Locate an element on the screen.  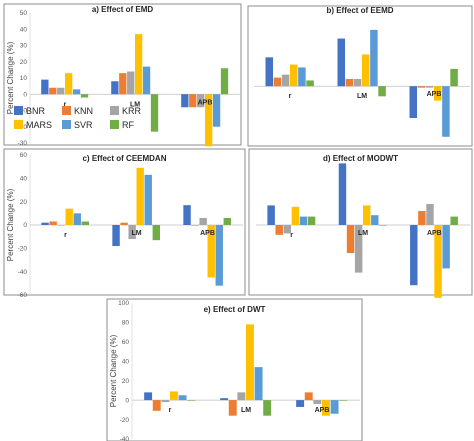
legend-item-bnr: BNR is located at coordinates (30, 111).